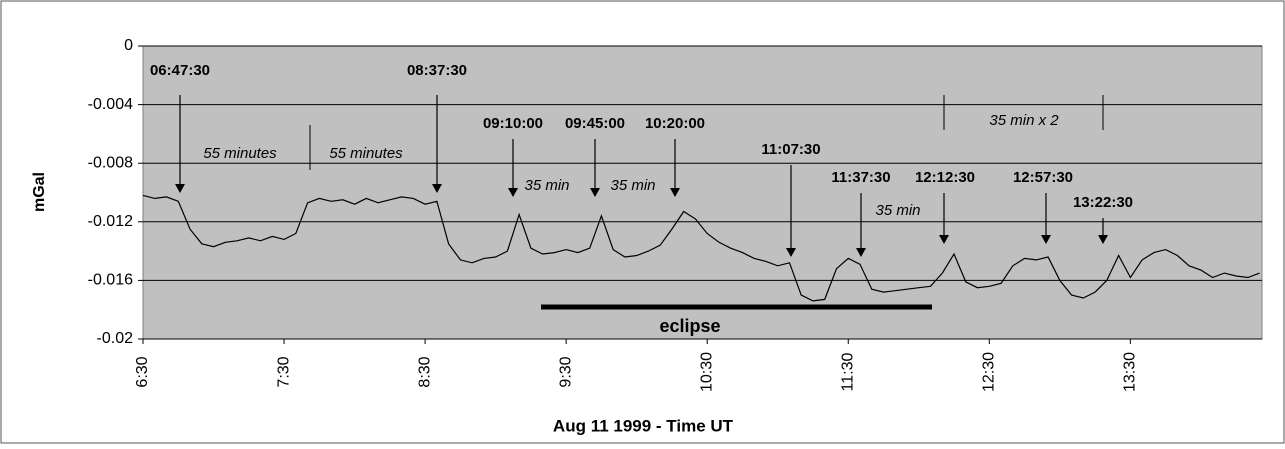 The width and height of the screenshot is (1285, 449). I want to click on annotation: 08:37:30, so click(437, 70).